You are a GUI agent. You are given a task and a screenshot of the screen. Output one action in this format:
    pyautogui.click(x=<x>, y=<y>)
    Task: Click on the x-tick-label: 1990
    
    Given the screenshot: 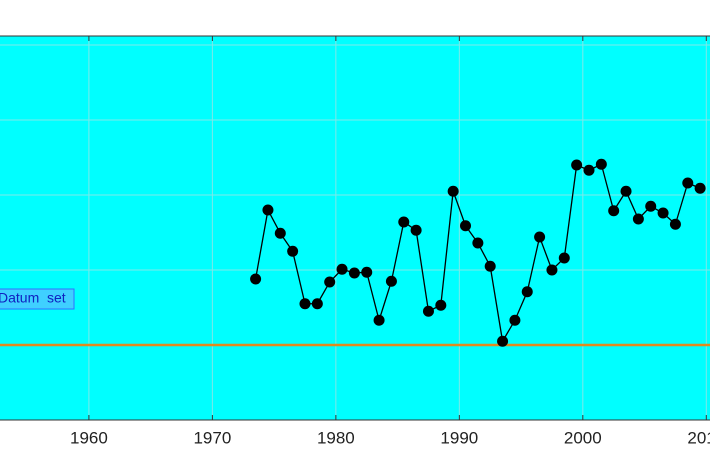 What is the action you would take?
    pyautogui.click(x=459, y=437)
    